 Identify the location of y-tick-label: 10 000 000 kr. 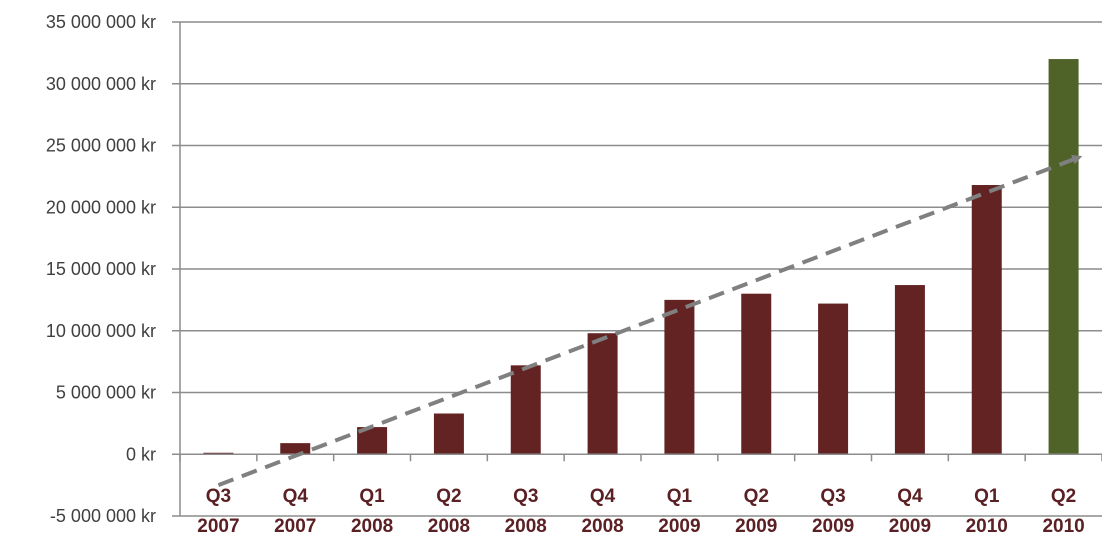
(101, 331).